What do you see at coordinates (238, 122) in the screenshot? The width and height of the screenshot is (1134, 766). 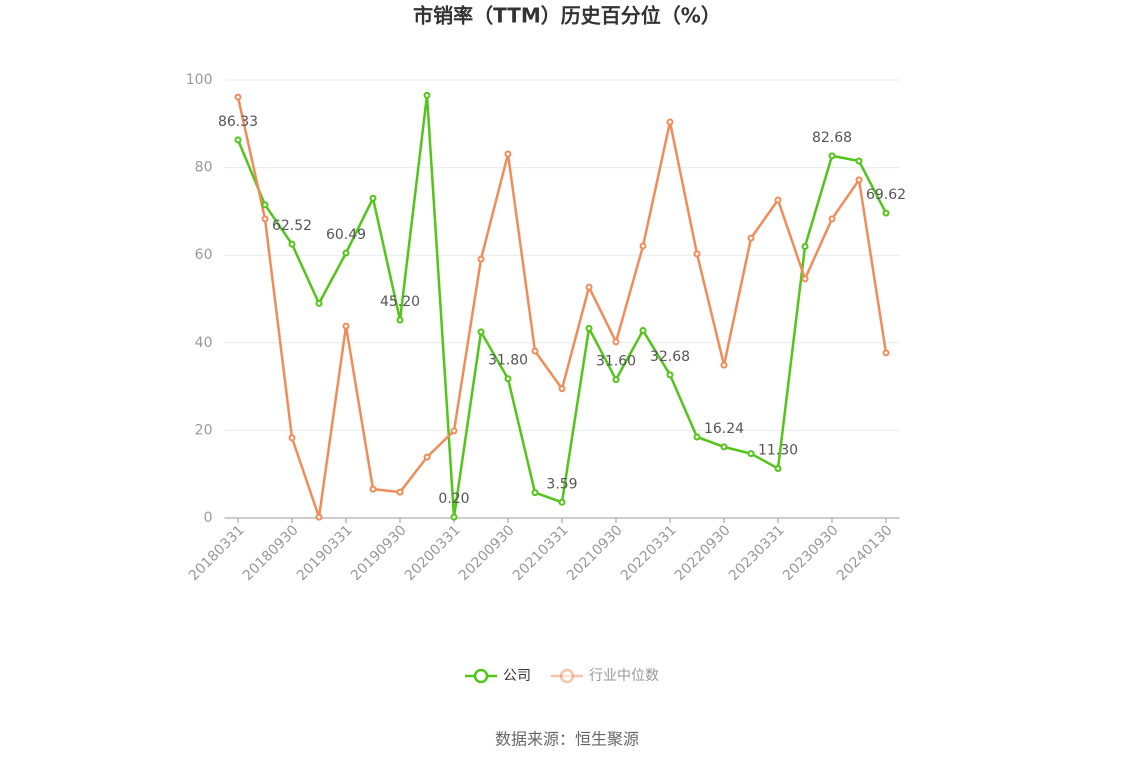 I see `data-label: 86.33` at bounding box center [238, 122].